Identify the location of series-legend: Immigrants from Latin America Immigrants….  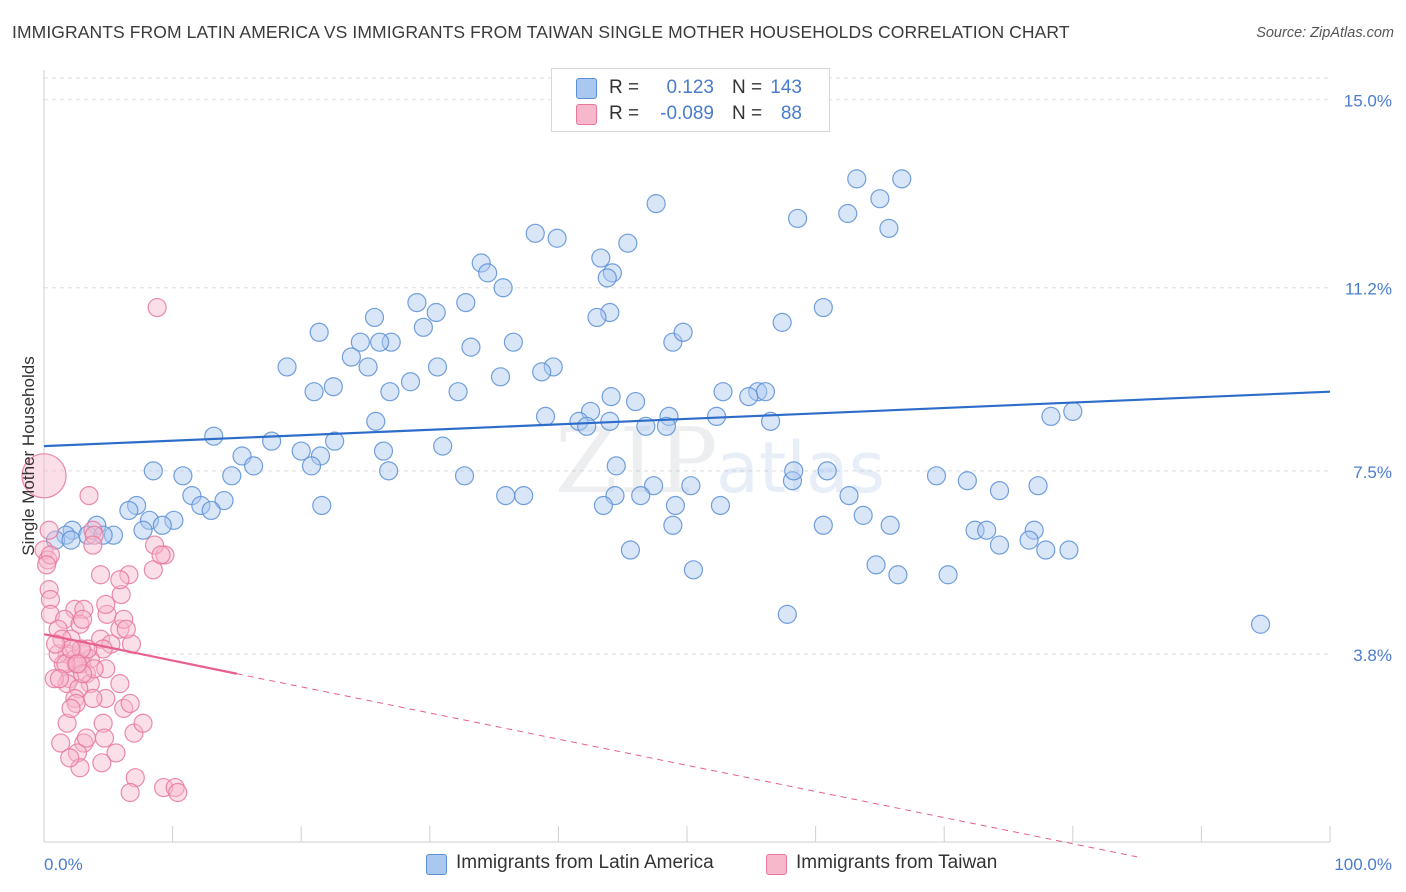
(703, 865).